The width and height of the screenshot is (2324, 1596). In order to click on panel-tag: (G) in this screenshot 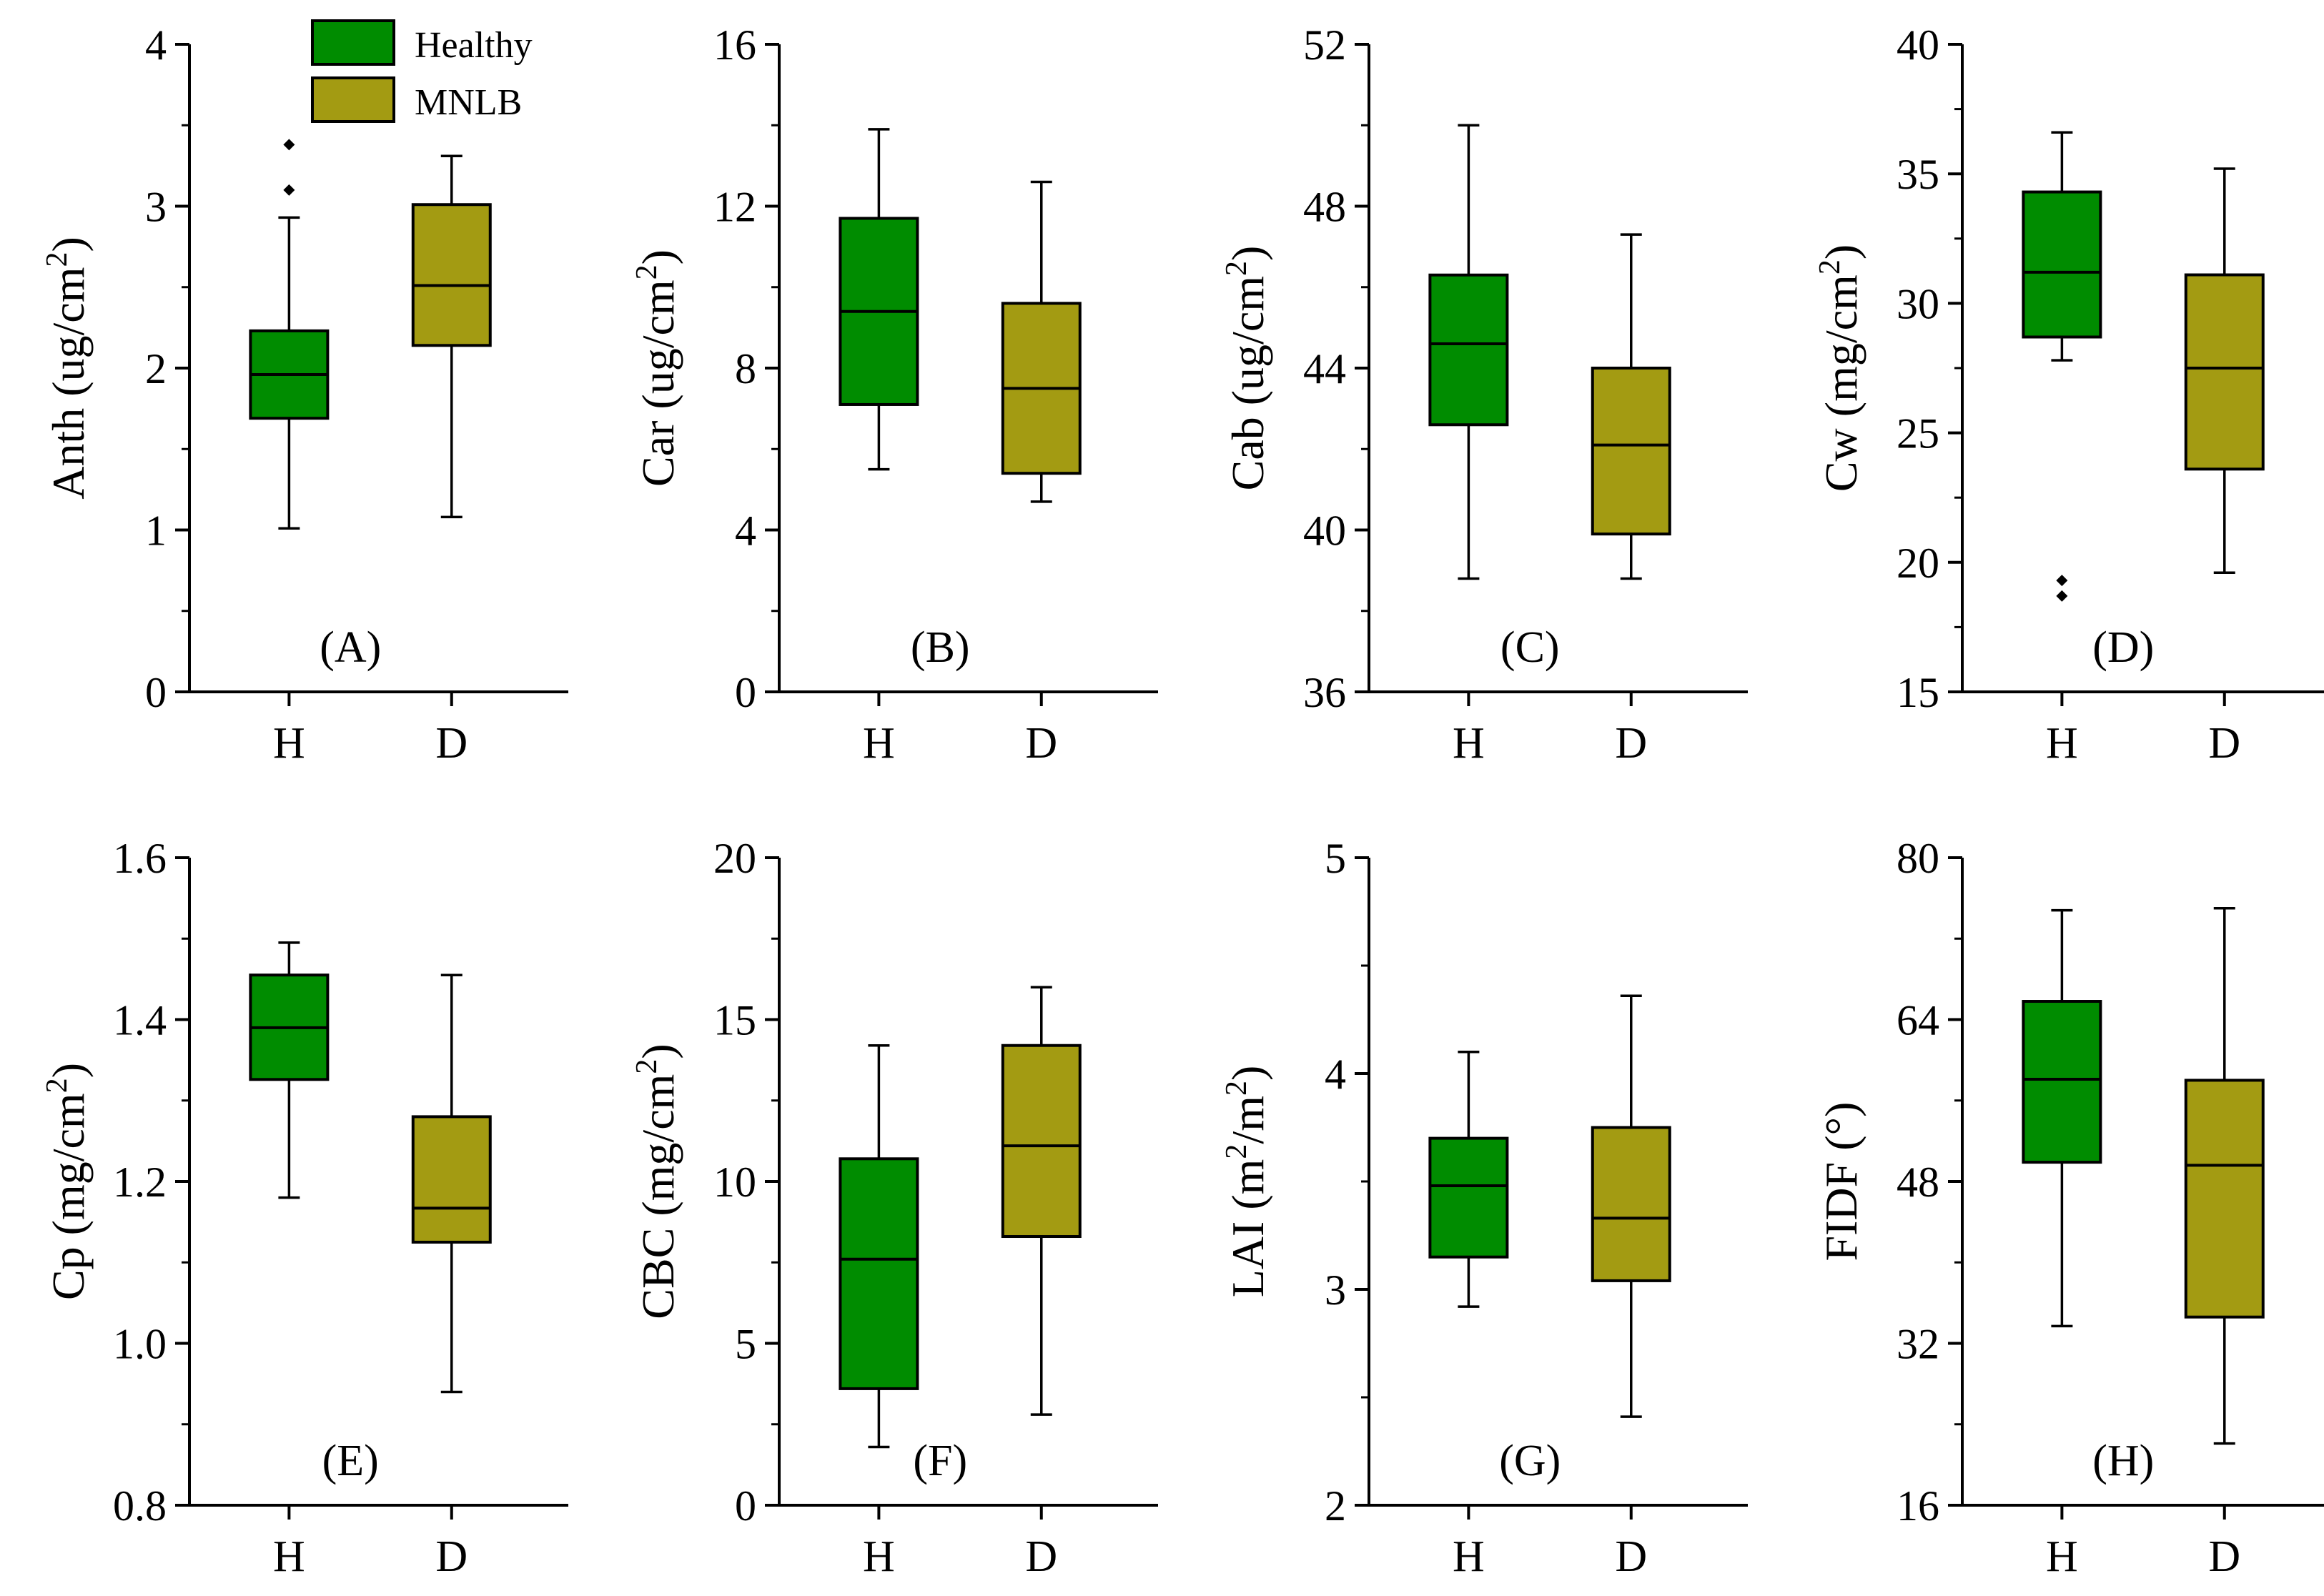, I will do `click(1530, 1461)`.